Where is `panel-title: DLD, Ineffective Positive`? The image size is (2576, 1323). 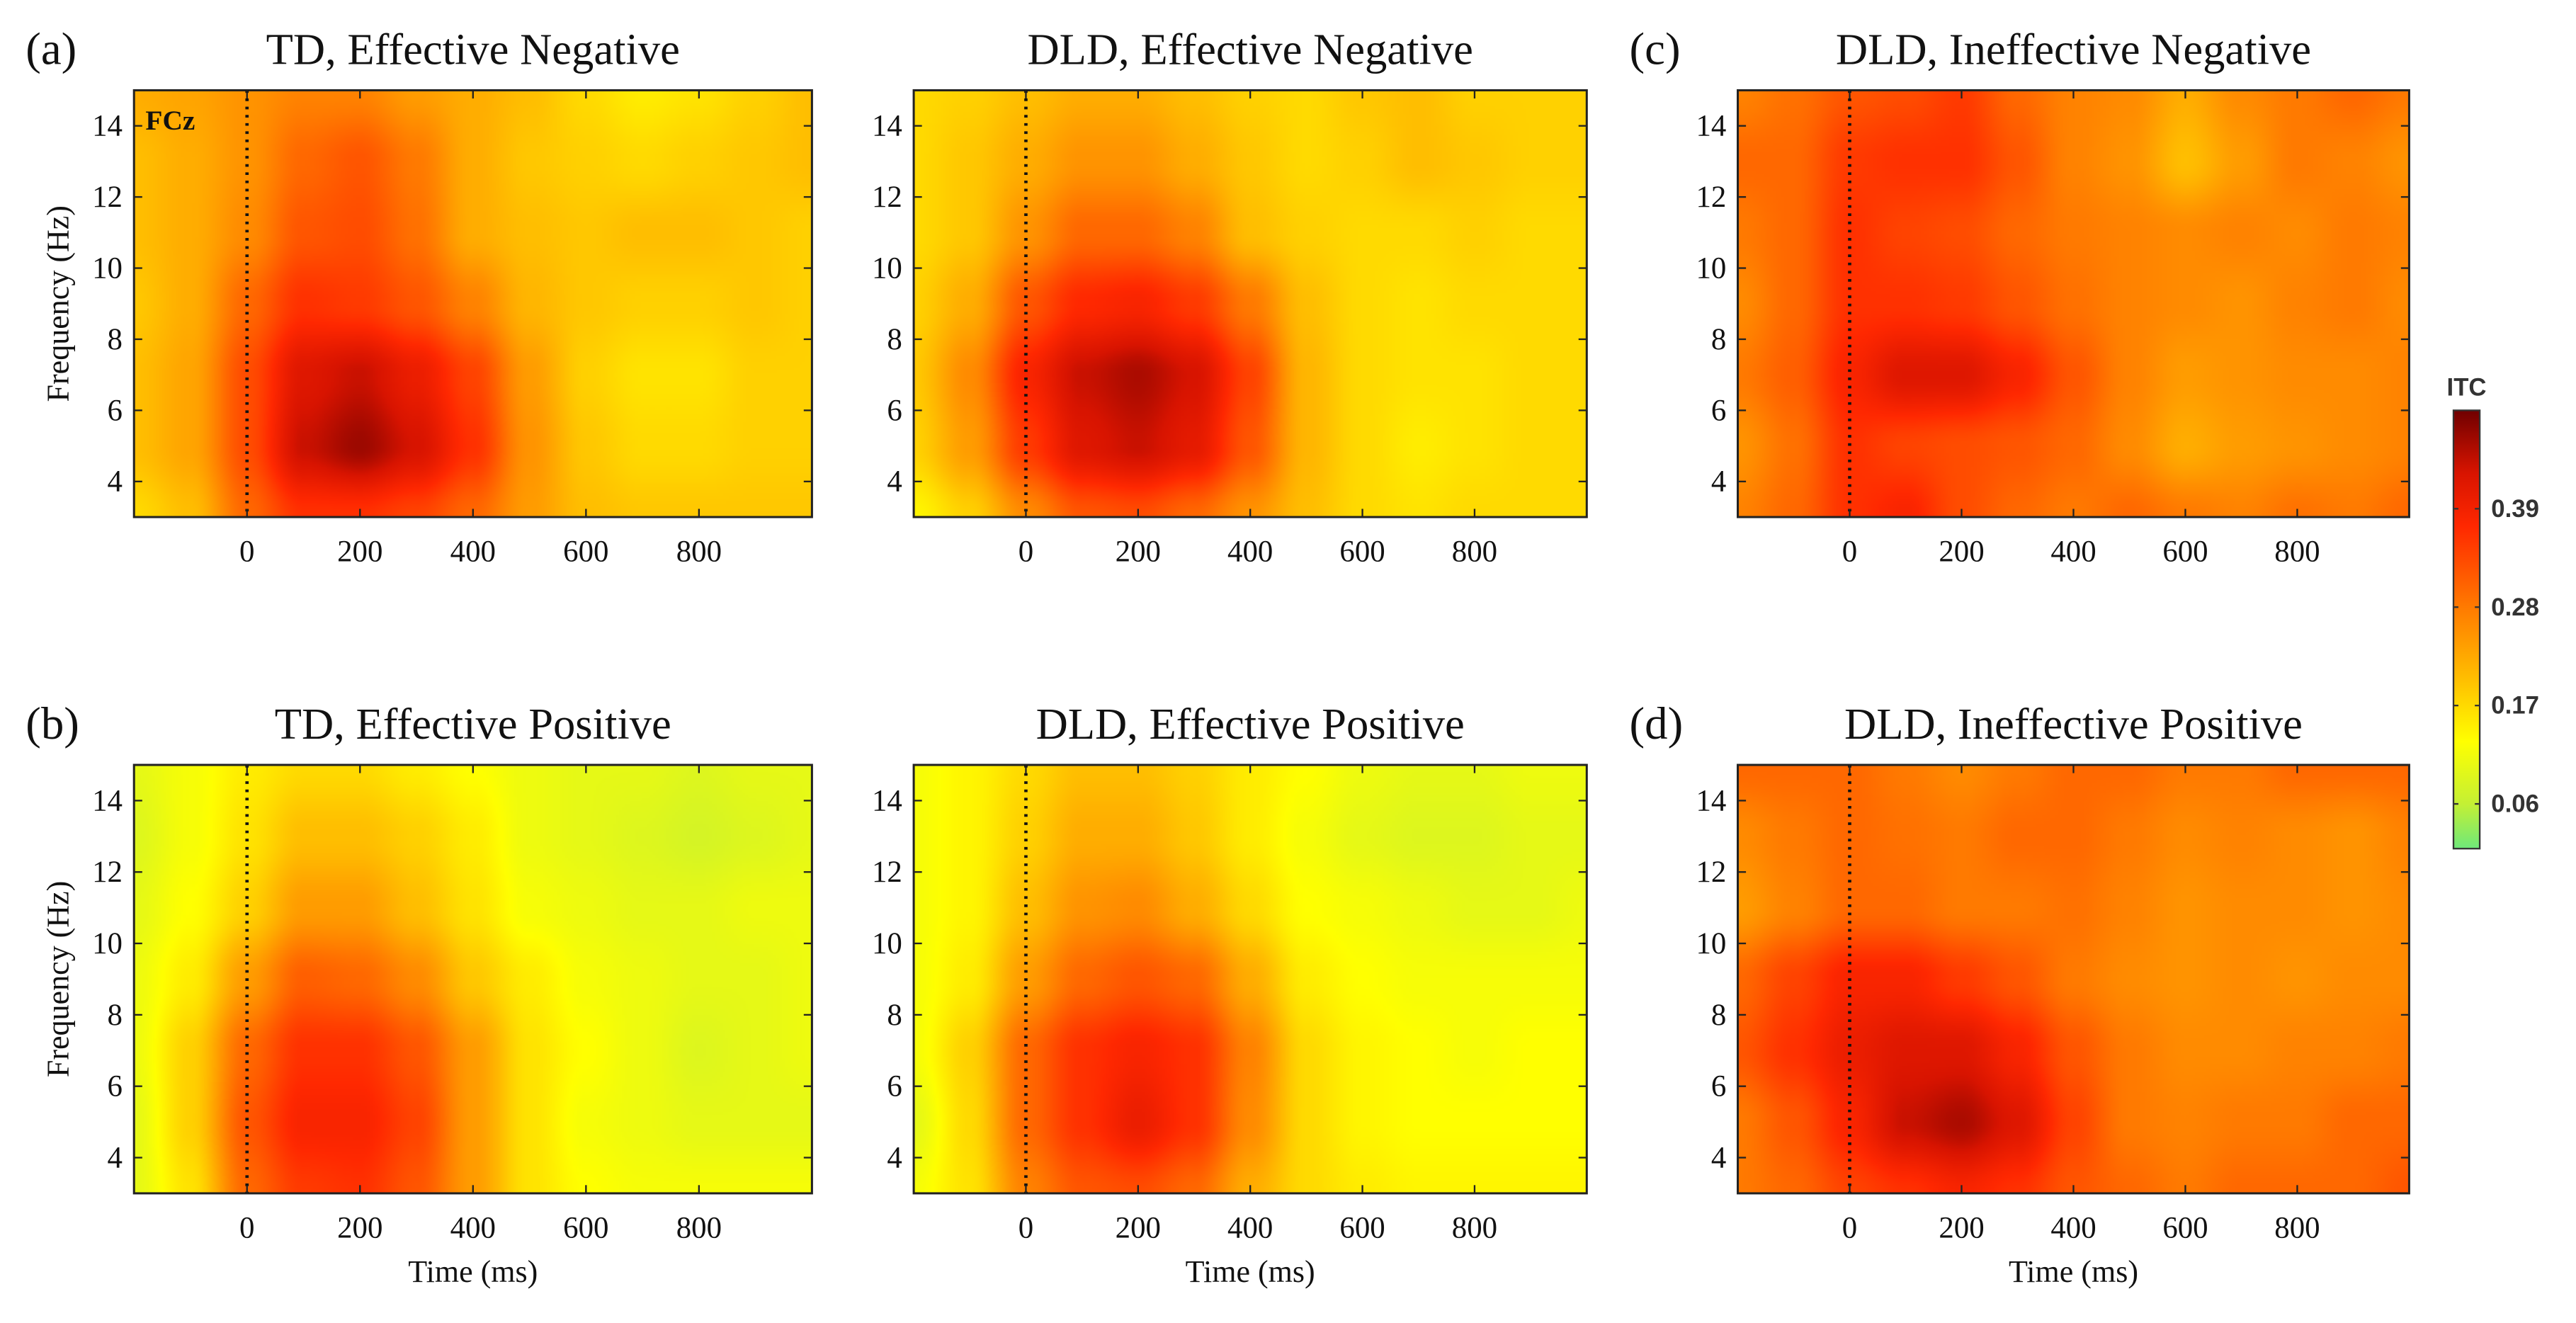 panel-title: DLD, Ineffective Positive is located at coordinates (2073, 724).